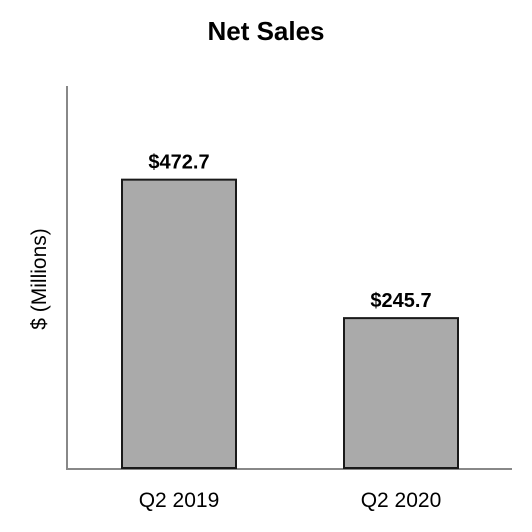  I want to click on chart-title: Net Sales, so click(265, 31).